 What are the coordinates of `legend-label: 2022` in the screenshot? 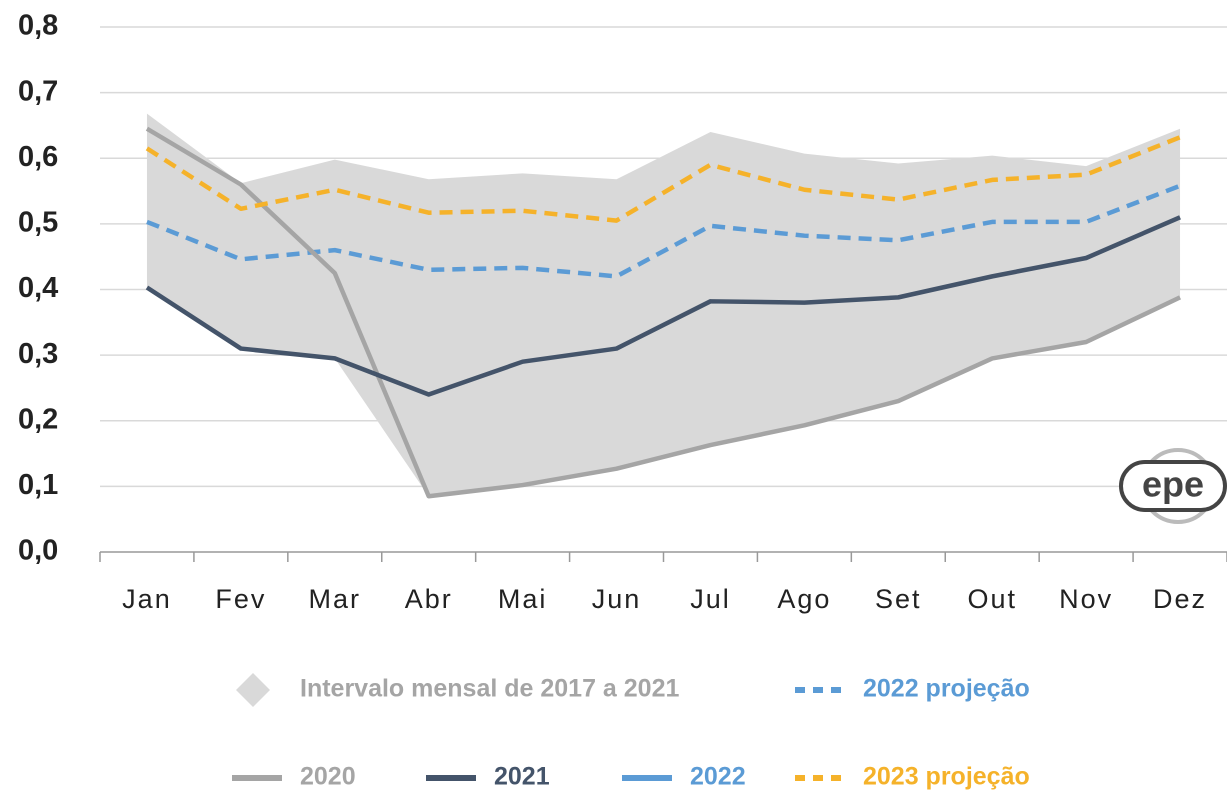 It's located at (718, 777).